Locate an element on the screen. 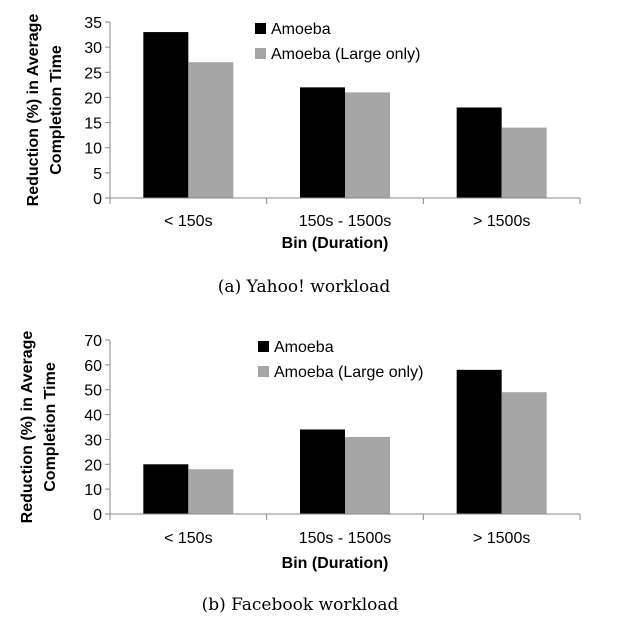 The width and height of the screenshot is (619, 620). y-axis-title-chart2-line1: Reduction (%) in Average is located at coordinates (27, 427).